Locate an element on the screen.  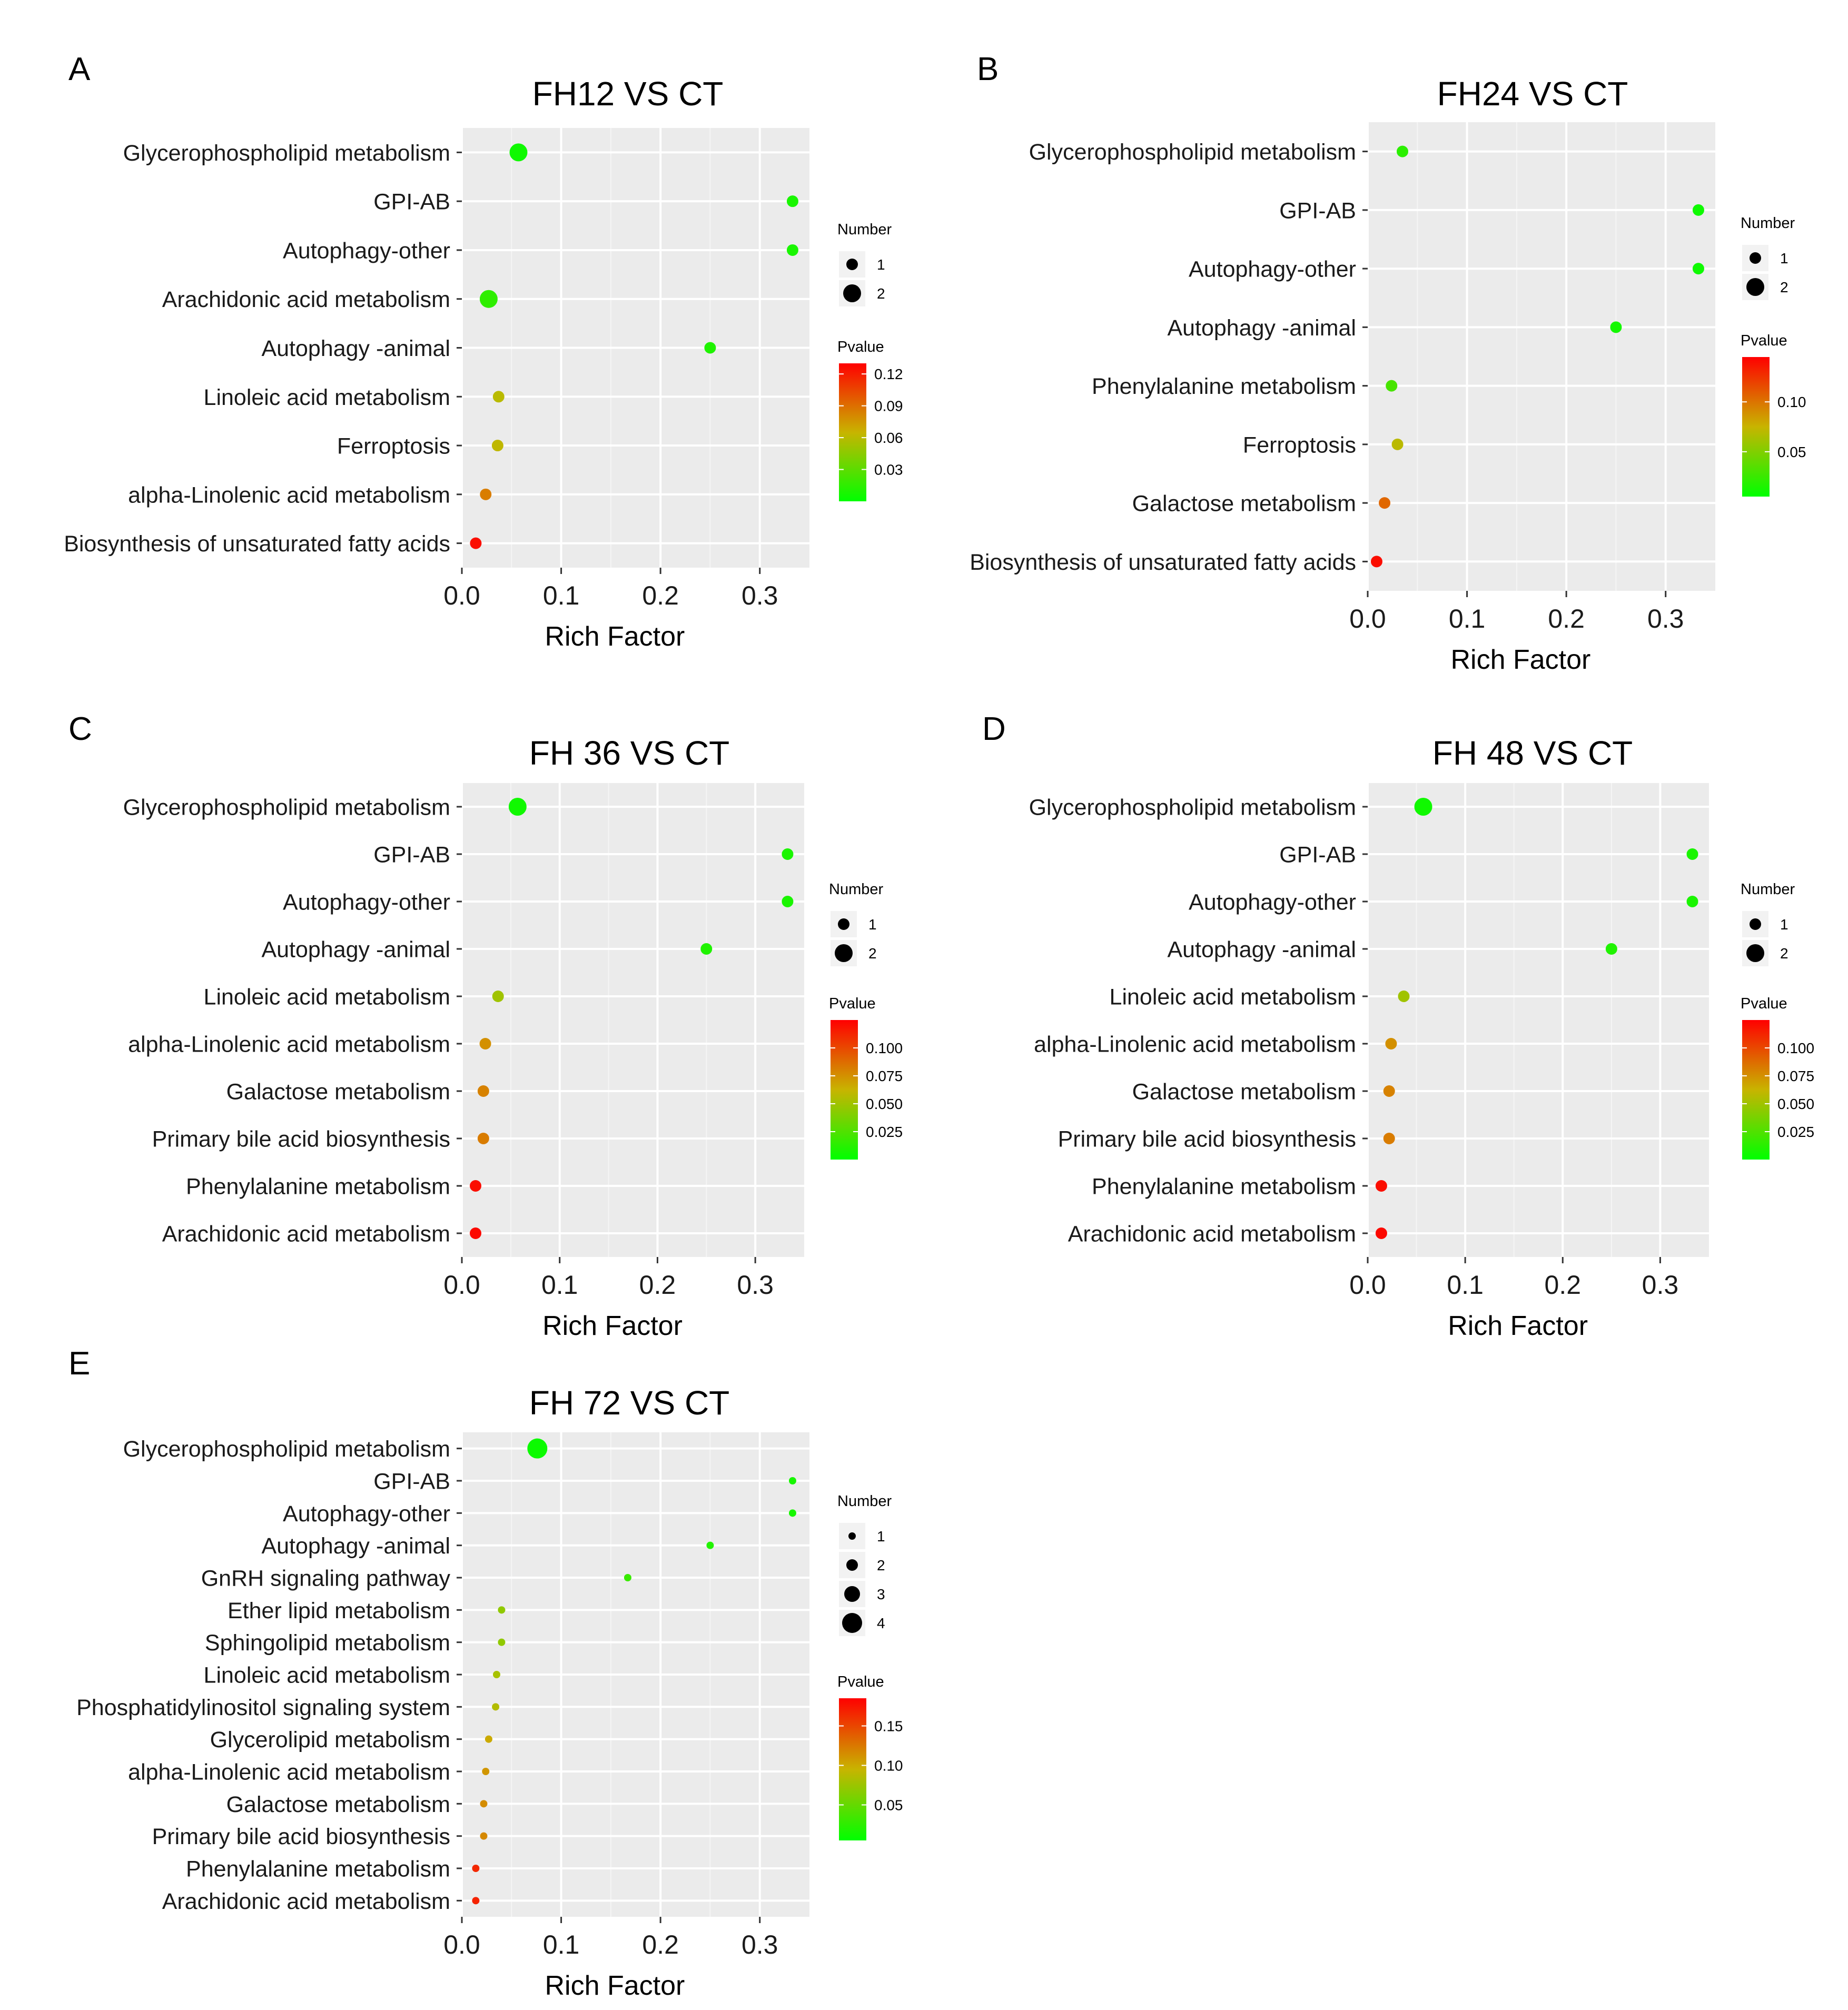
panel-c-colorbar-label: 0.100 is located at coordinates (884, 1048).